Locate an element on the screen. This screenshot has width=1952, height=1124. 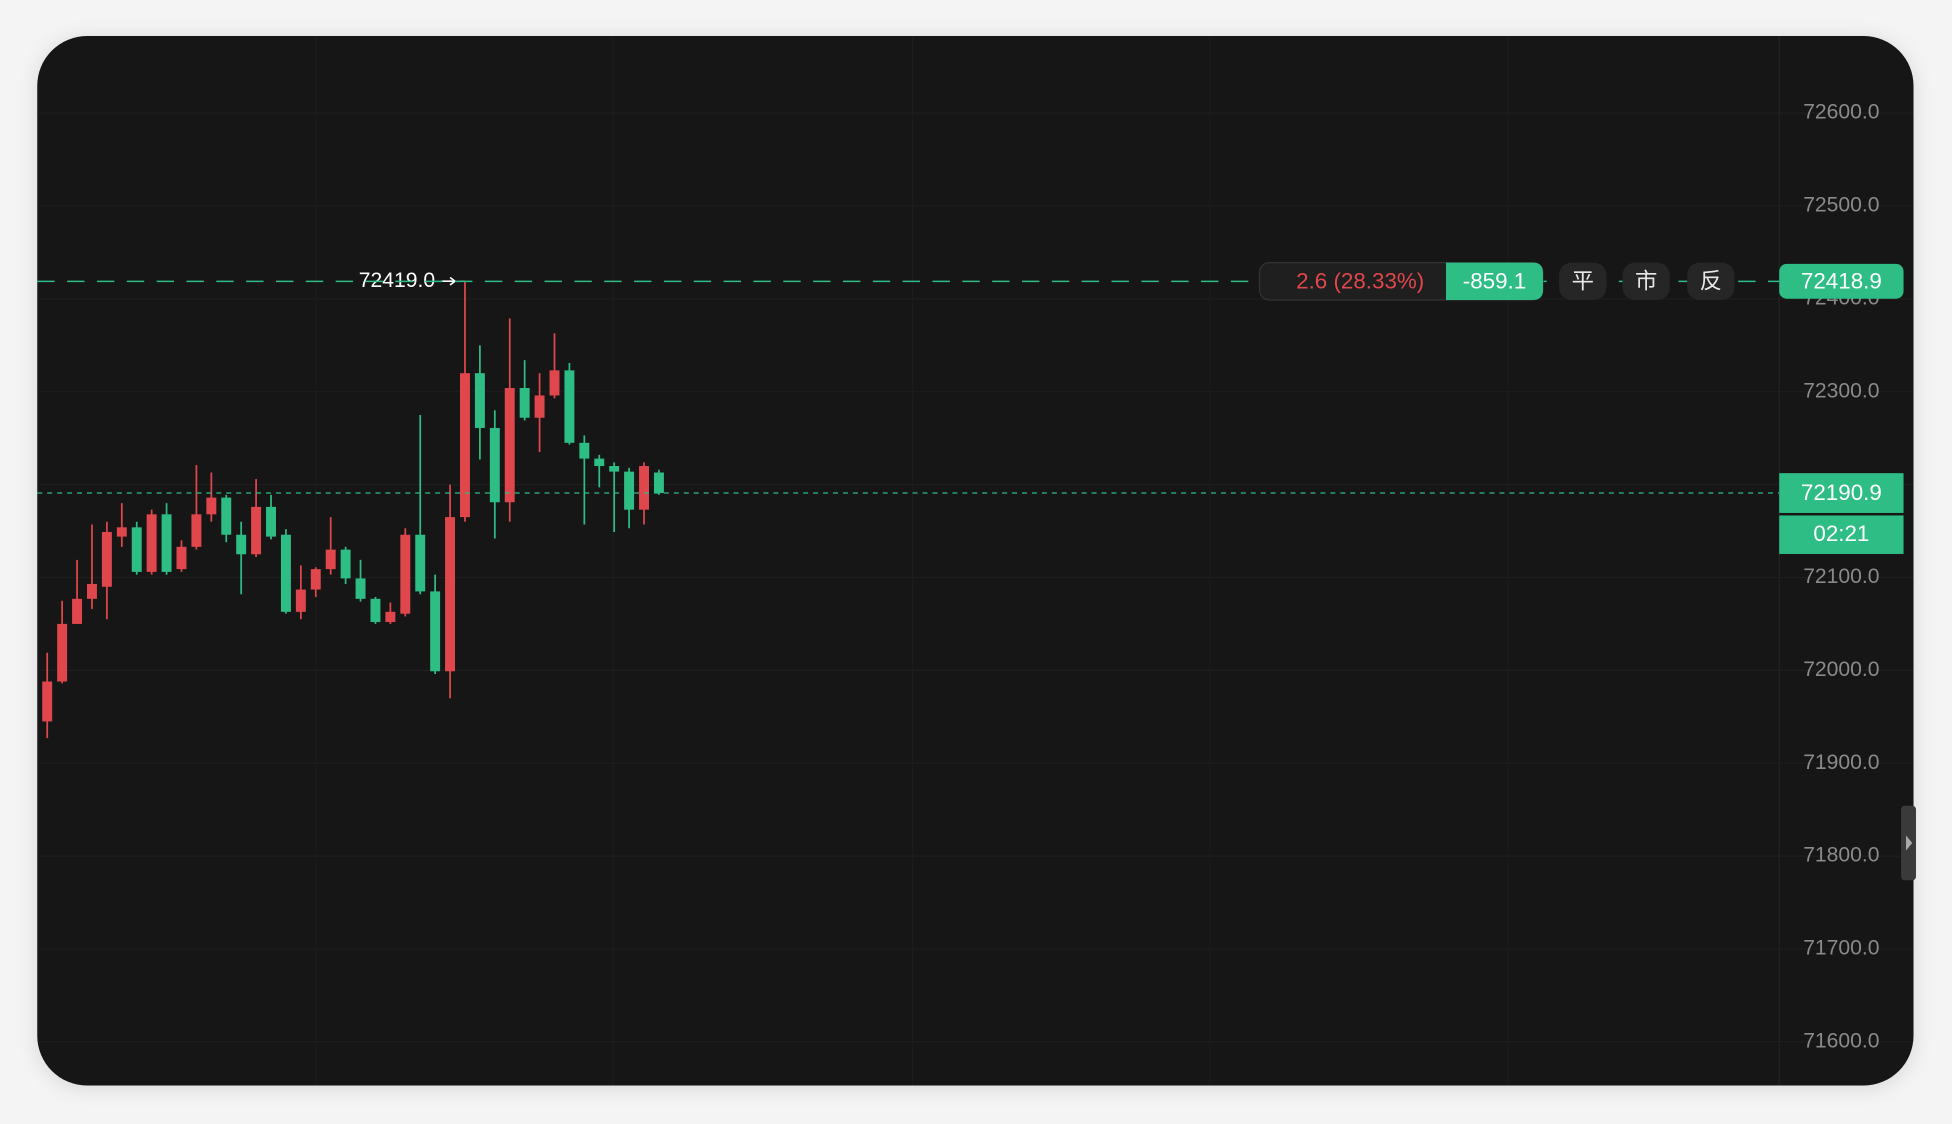
last-price-tag is located at coordinates (1841, 493).